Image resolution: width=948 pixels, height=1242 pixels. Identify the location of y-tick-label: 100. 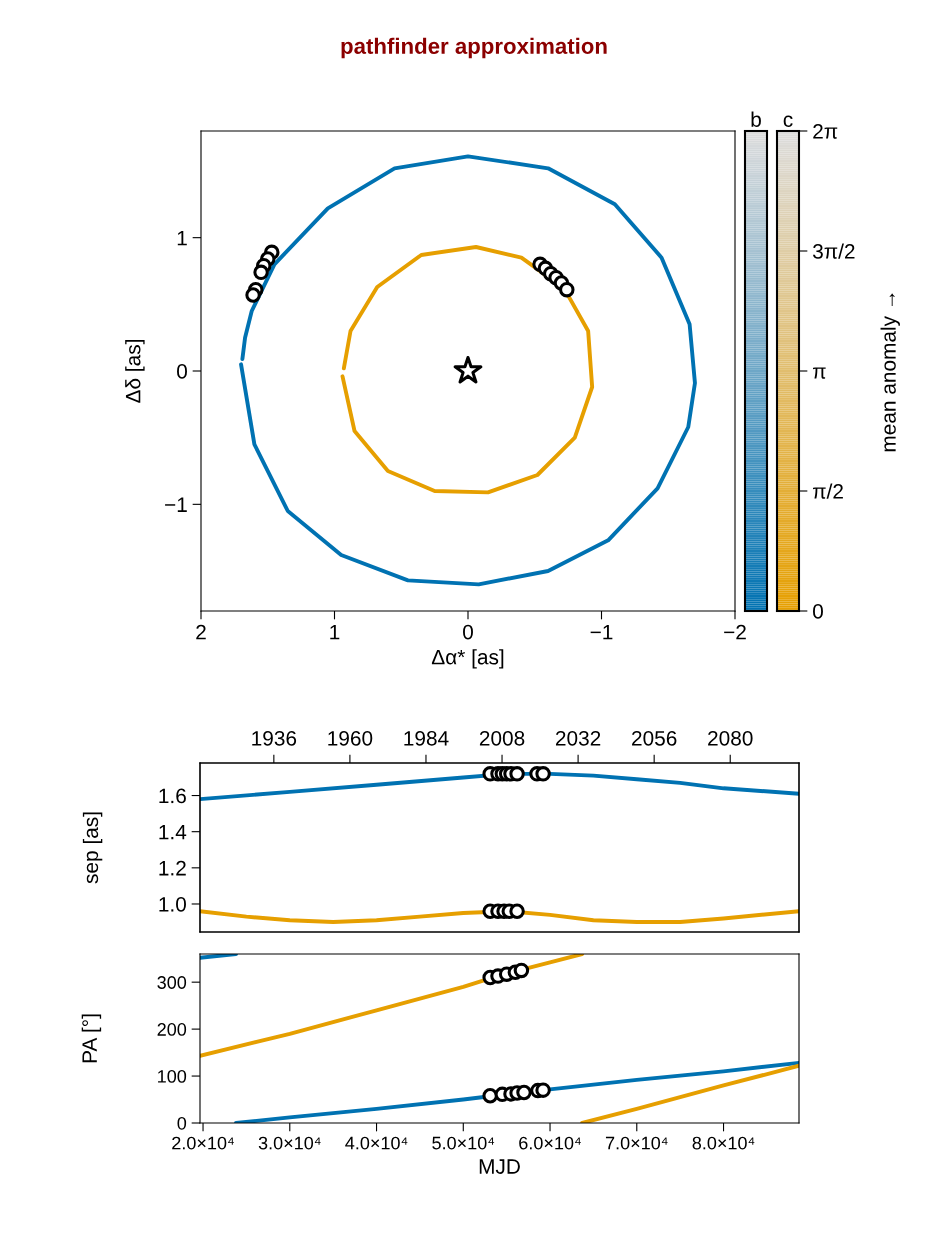
(172, 1076).